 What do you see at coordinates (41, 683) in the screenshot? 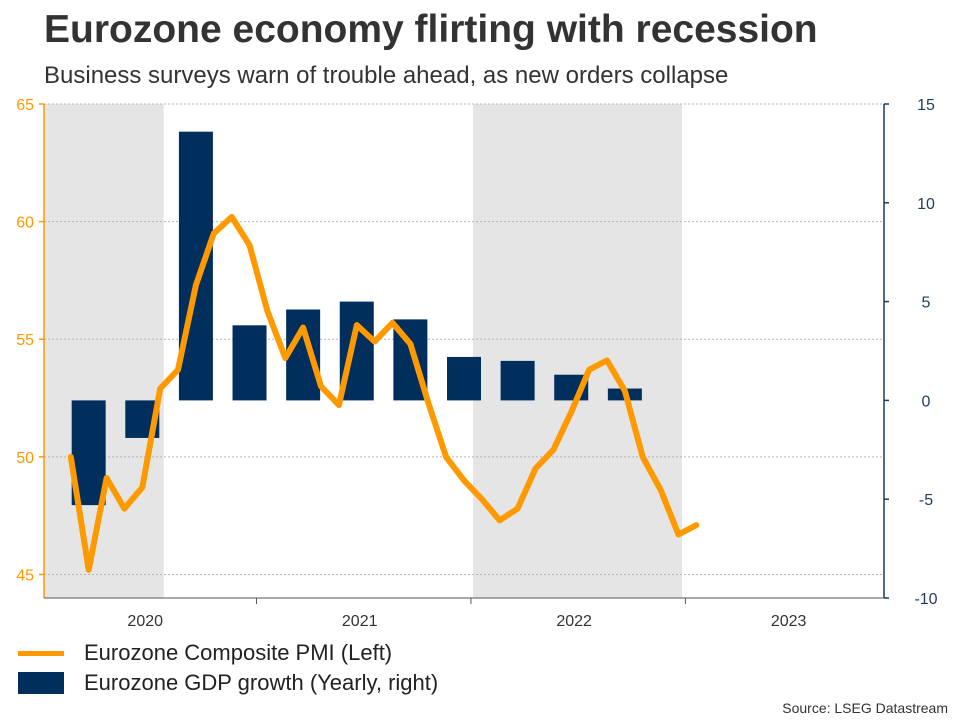
I see `legend-swatch-gdp` at bounding box center [41, 683].